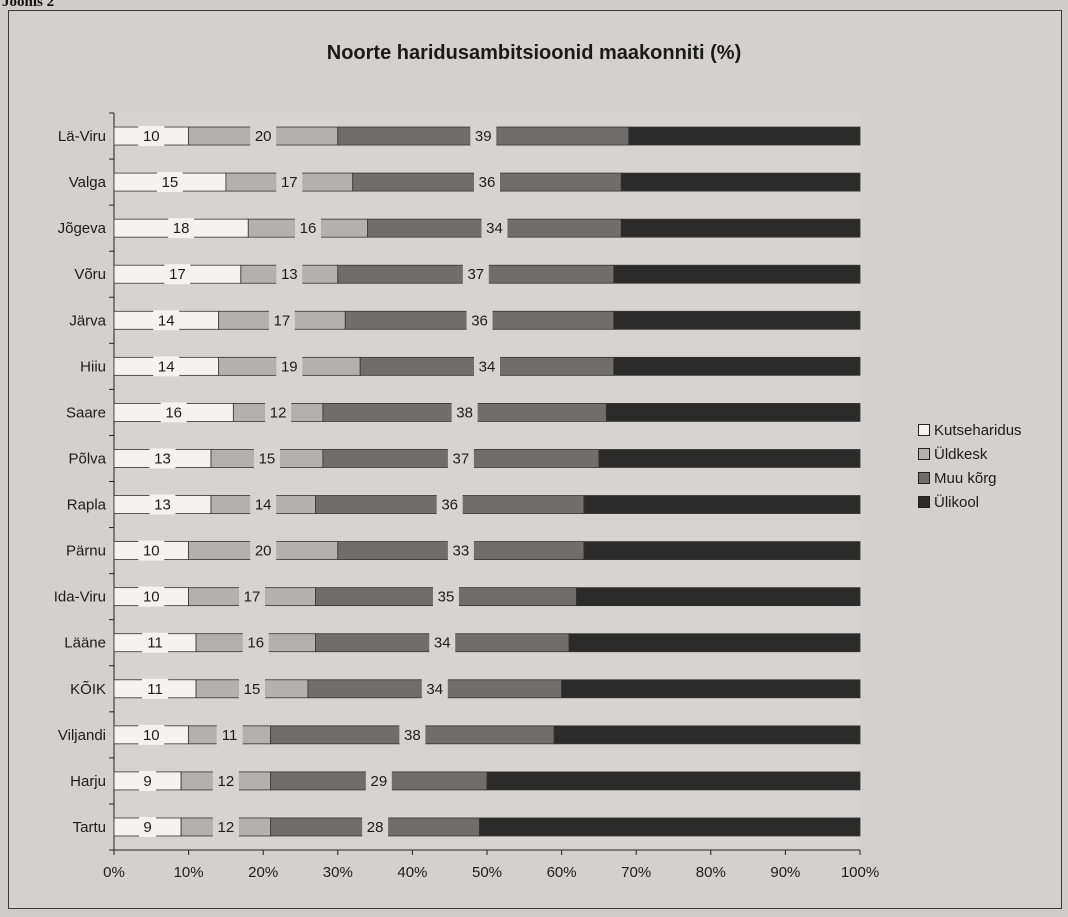 This screenshot has height=917, width=1068. What do you see at coordinates (924, 478) in the screenshot?
I see `legend-swatch-muu-korg` at bounding box center [924, 478].